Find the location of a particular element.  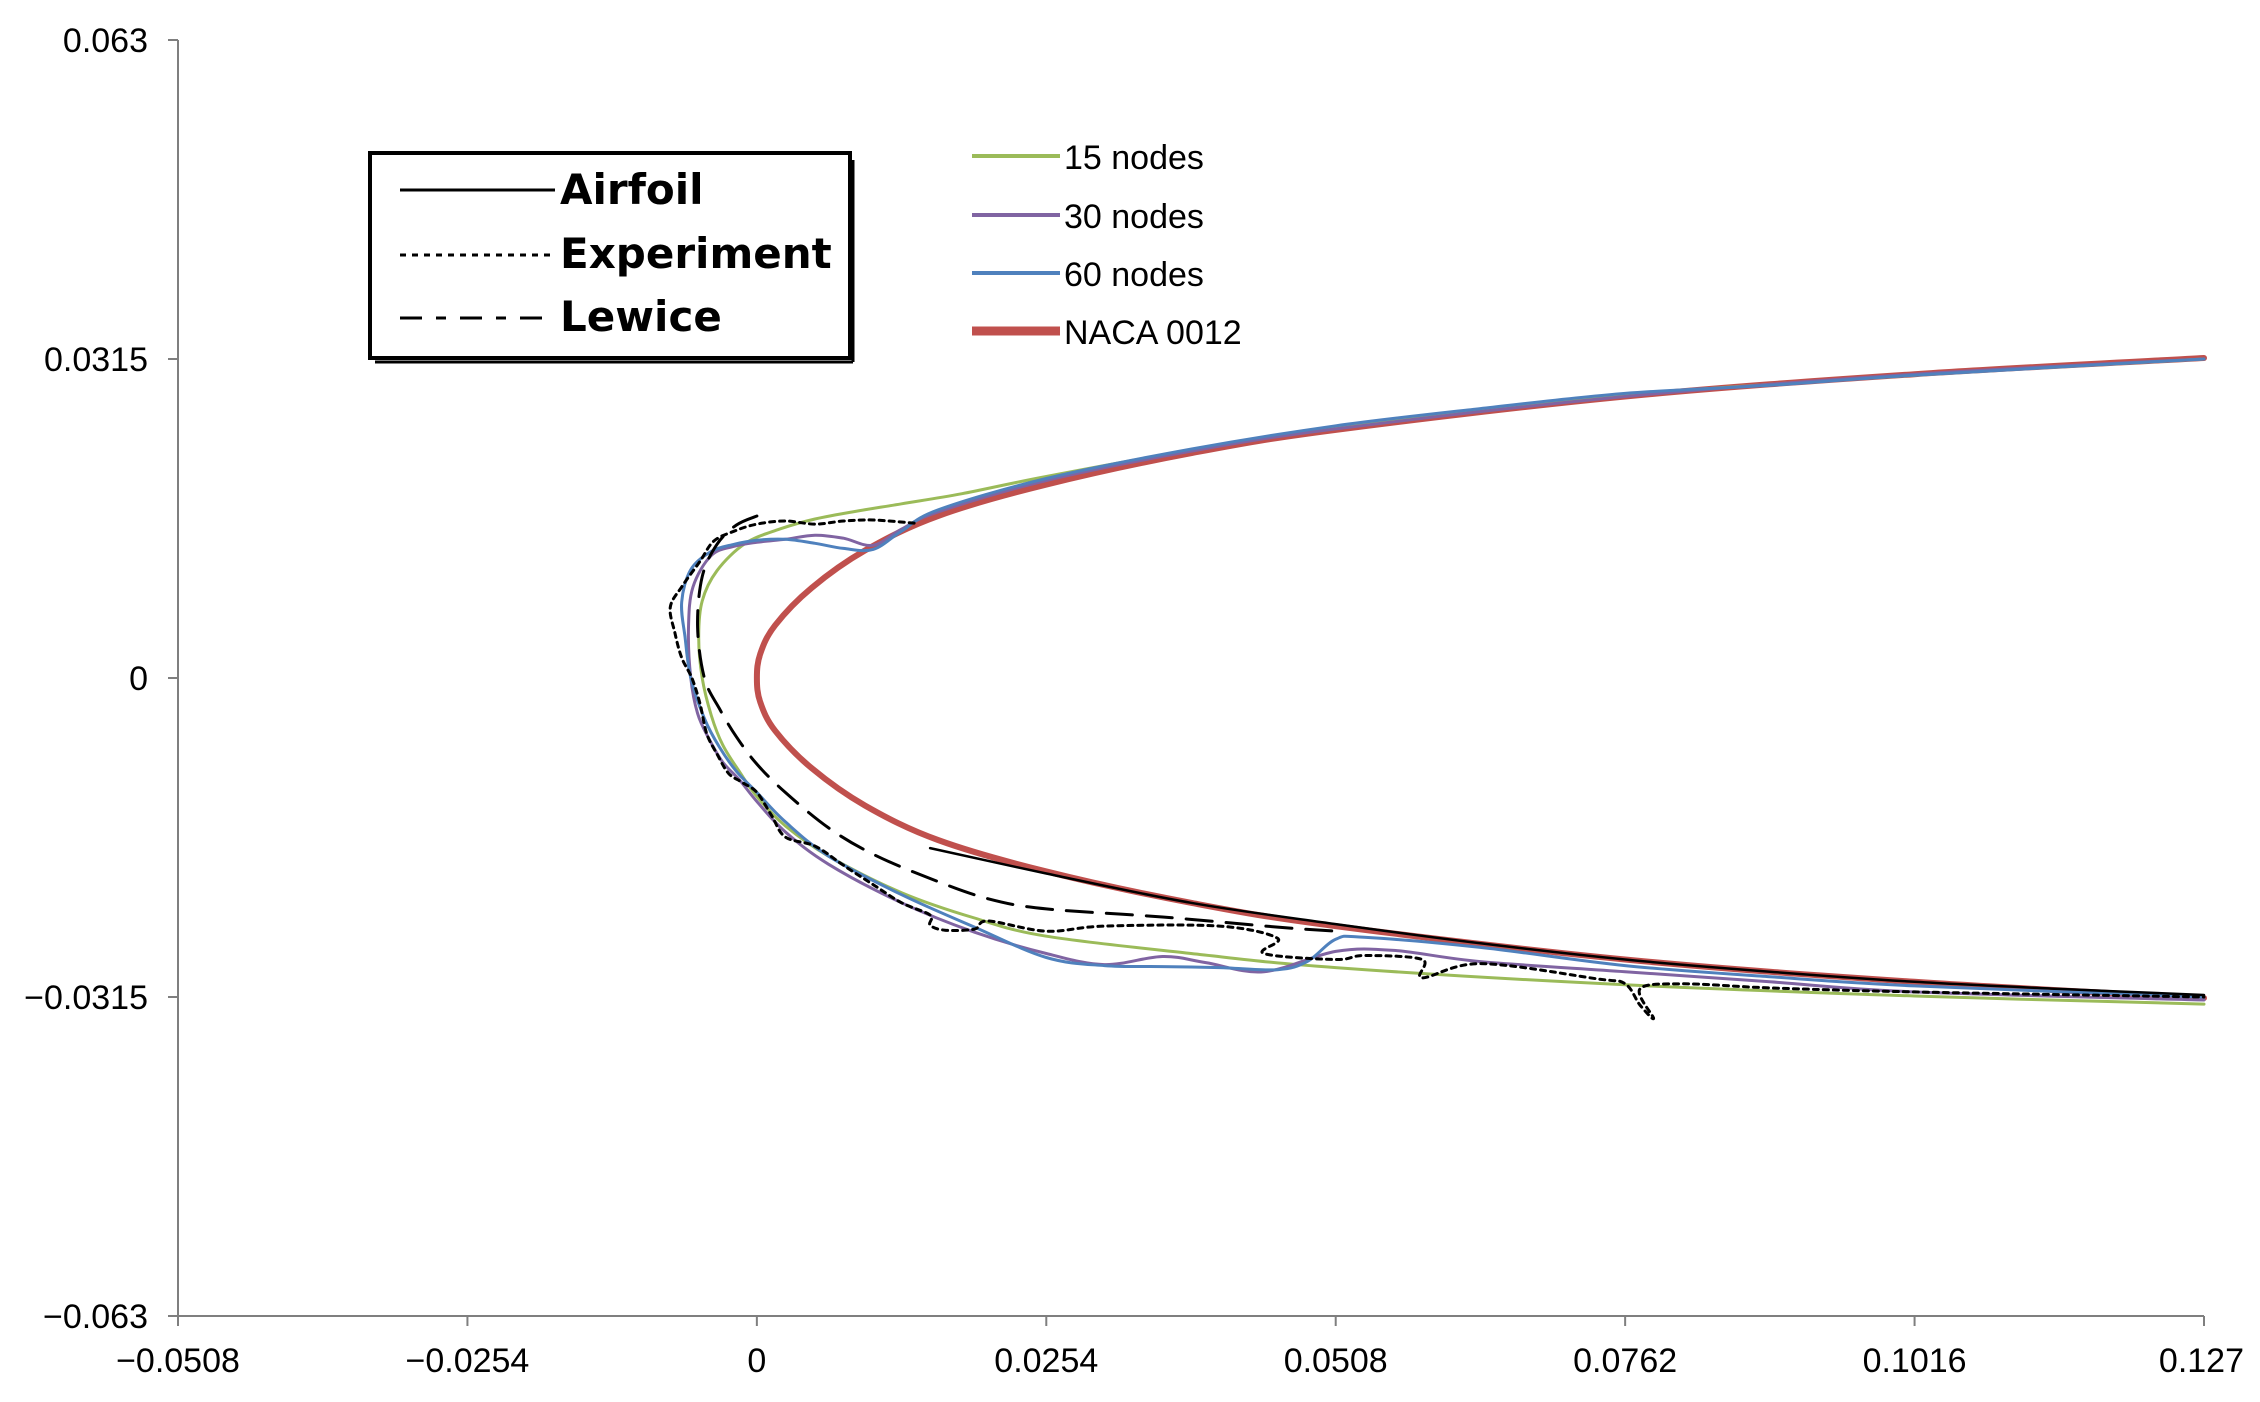

legend-scanned: Airfoil Experiment Lewice is located at coordinates (611, 257).